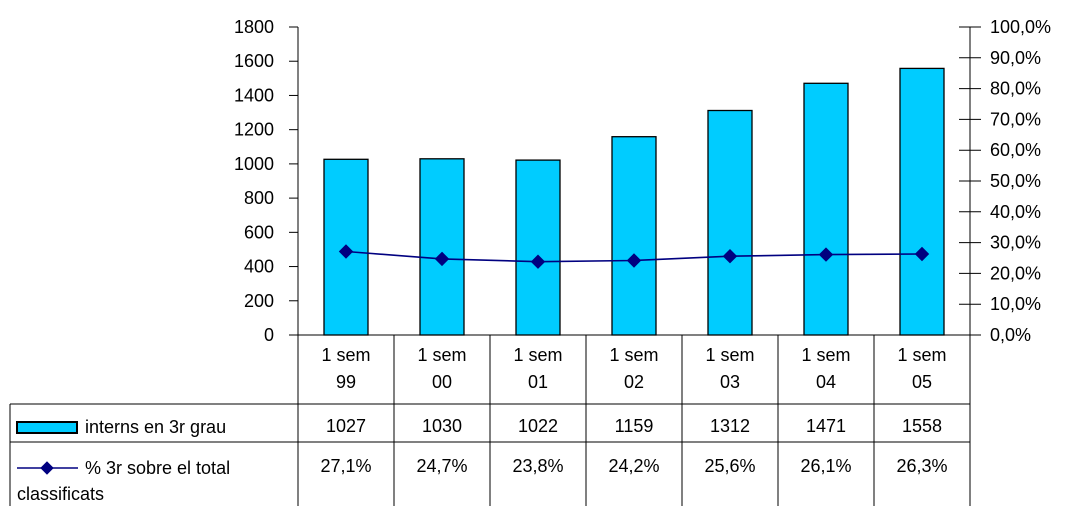  I want to click on left-tick-label: 800, so click(259, 198).